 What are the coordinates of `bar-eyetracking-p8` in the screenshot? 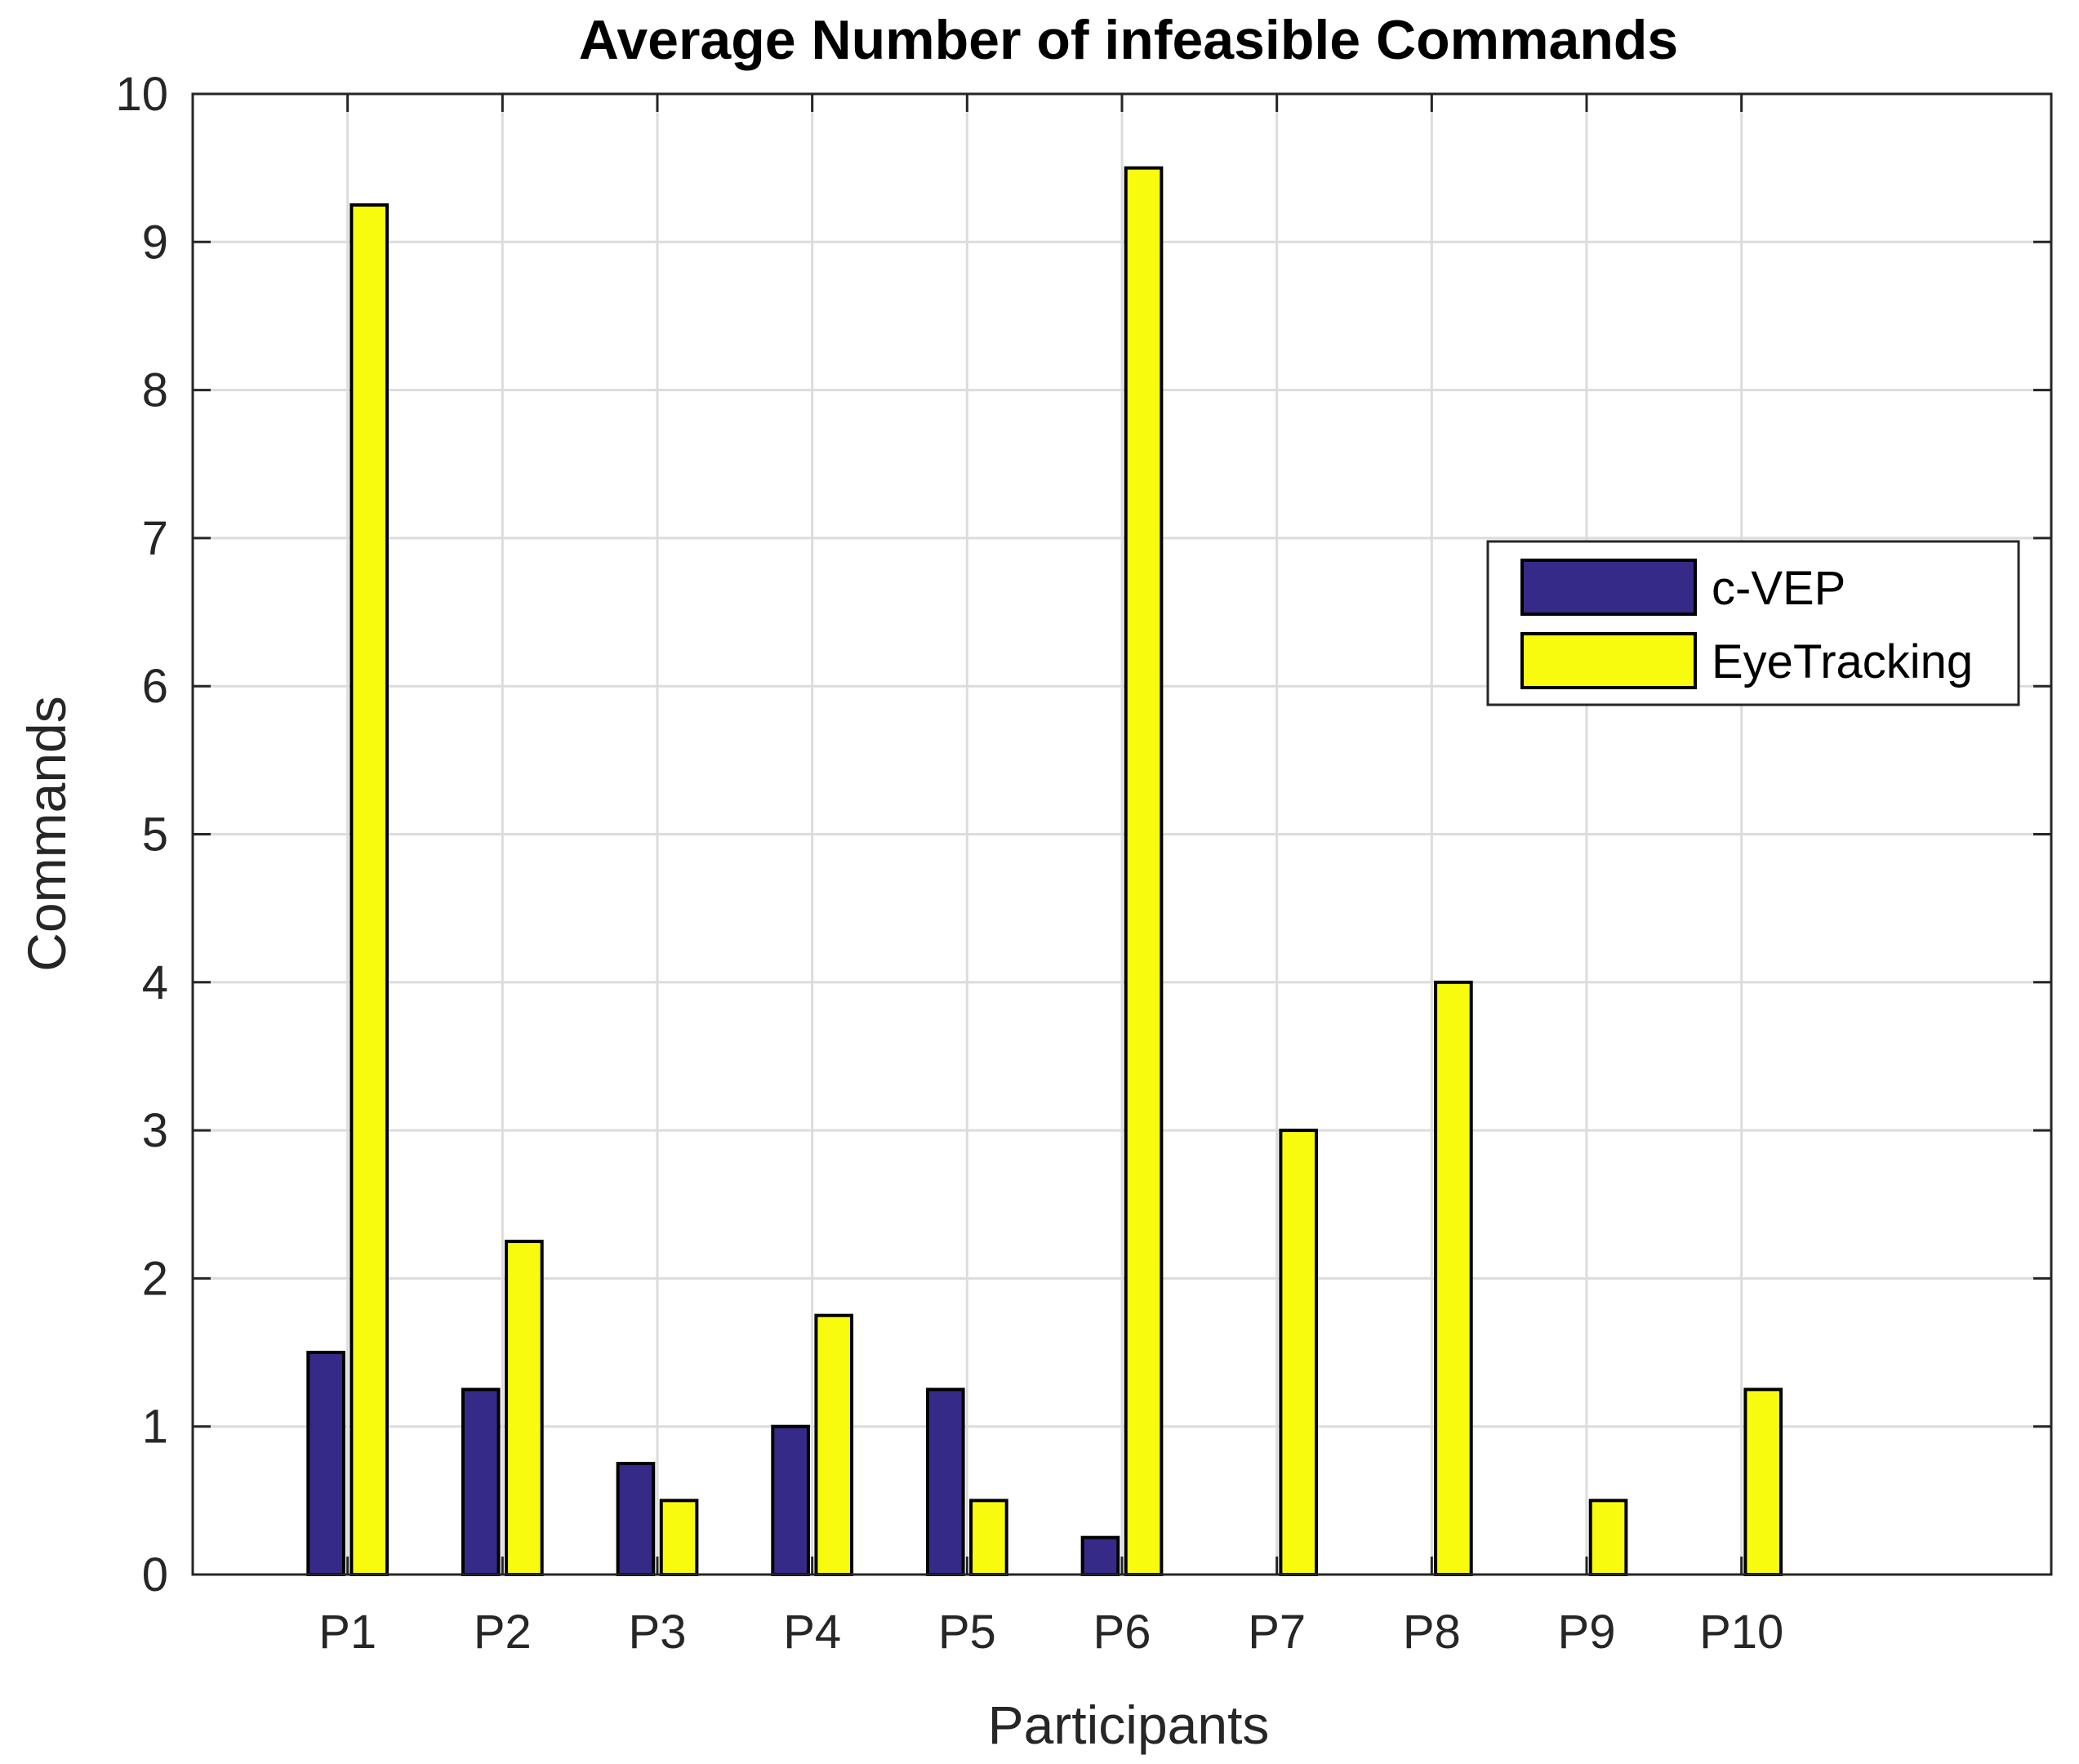 It's located at (1454, 1278).